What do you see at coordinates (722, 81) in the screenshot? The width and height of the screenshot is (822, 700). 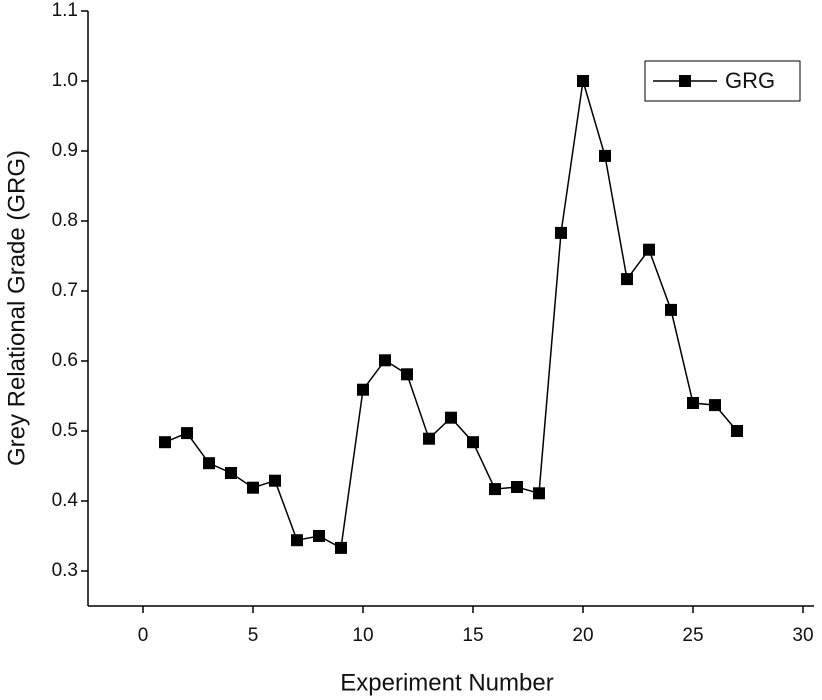 I see `legend-box` at bounding box center [722, 81].